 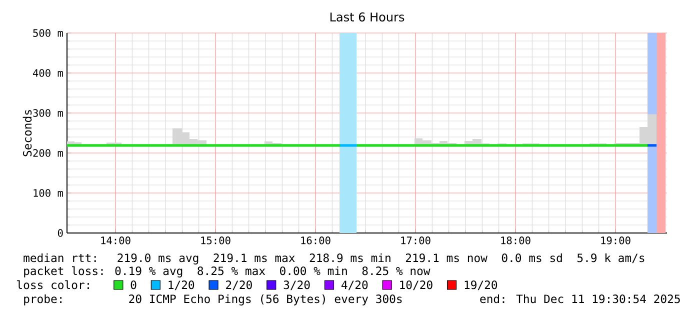 What do you see at coordinates (580, 299) in the screenshot?
I see `text: end: Thu Dec 11 19:30:54 2025` at bounding box center [580, 299].